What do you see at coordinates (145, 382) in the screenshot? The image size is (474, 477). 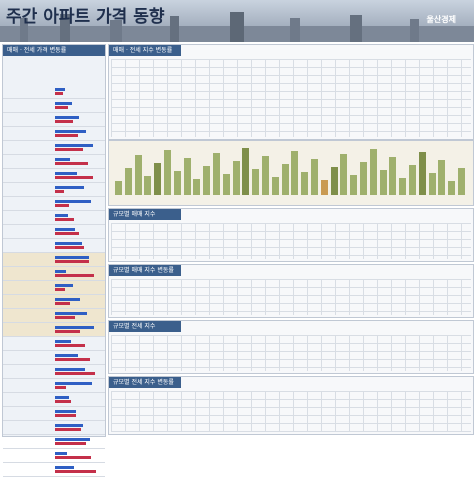 I see `size-jeonse-change-title: 규모별 전세 지수 변동률` at bounding box center [145, 382].